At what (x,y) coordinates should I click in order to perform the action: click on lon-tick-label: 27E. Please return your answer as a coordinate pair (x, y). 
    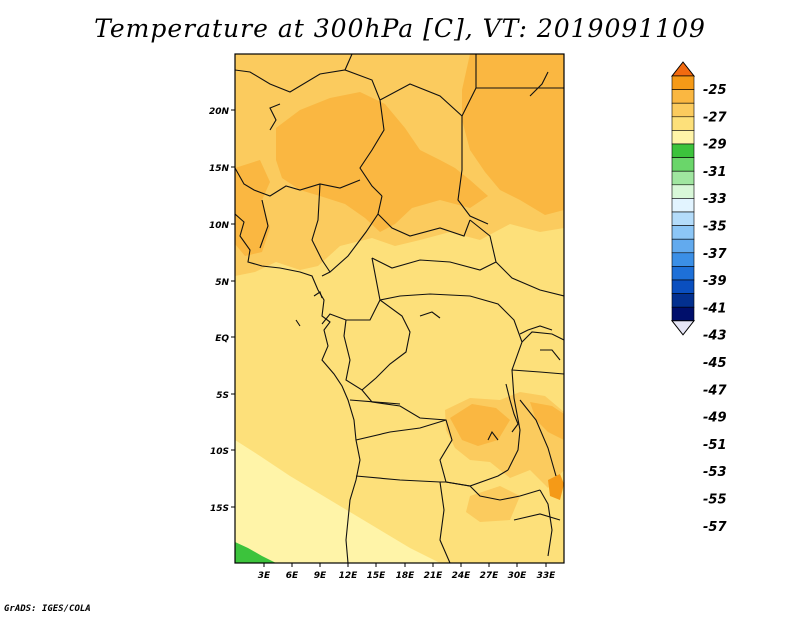
    Looking at the image, I should click on (490, 576).